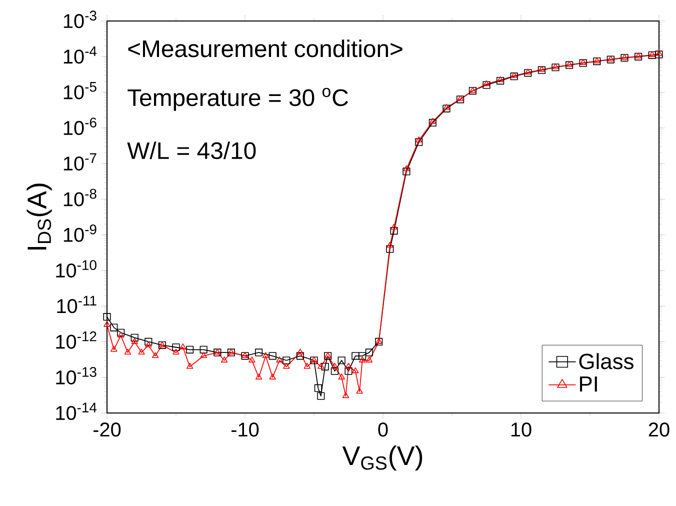  What do you see at coordinates (39, 217) in the screenshot?
I see `y-axis-title: I$_{DS}$(A)` at bounding box center [39, 217].